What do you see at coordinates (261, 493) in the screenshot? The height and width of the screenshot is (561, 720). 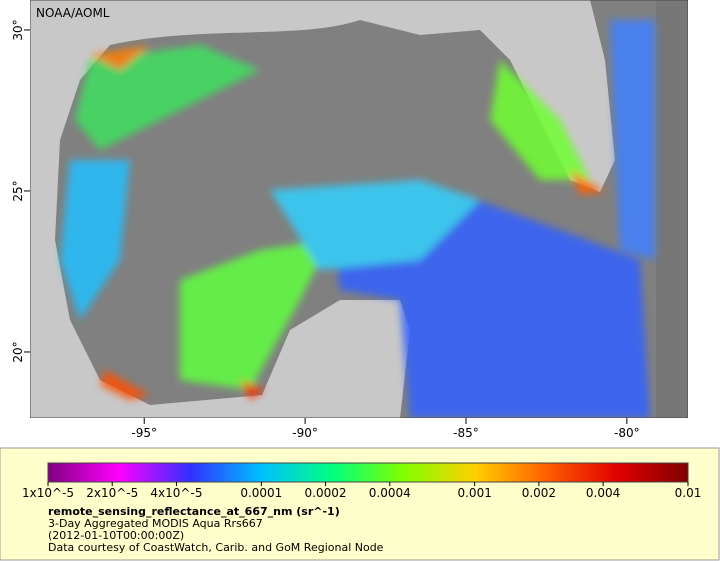 I see `colorbar-tick-label: 0.0001` at bounding box center [261, 493].